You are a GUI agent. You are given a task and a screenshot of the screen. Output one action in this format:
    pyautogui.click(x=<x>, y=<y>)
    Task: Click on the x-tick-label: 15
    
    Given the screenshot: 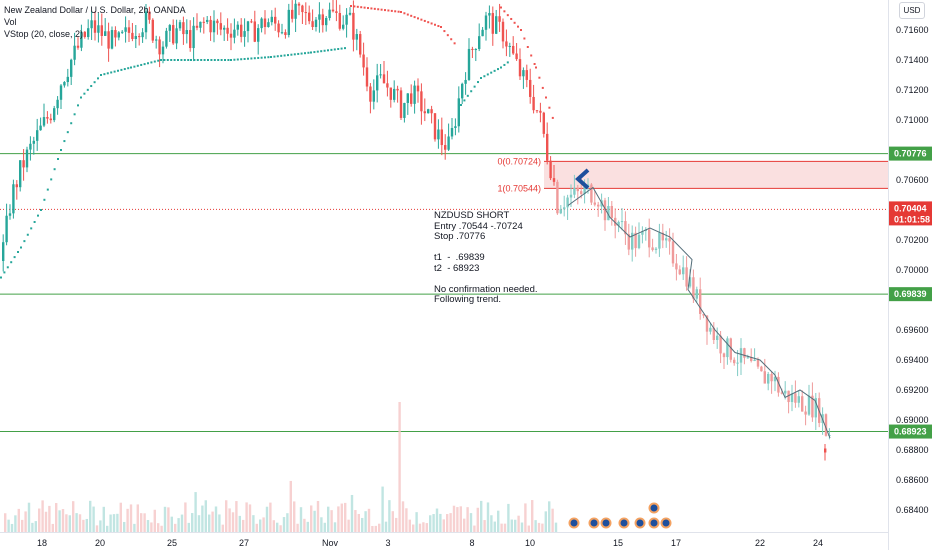 What is the action you would take?
    pyautogui.click(x=618, y=543)
    